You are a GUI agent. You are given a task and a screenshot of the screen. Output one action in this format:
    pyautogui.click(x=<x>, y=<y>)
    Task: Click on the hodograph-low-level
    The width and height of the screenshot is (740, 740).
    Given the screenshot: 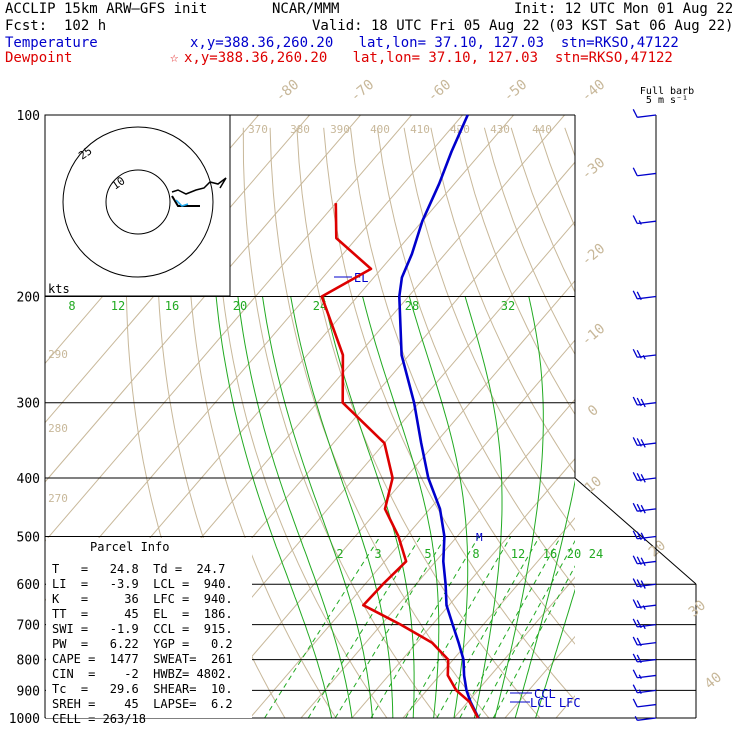 What is the action you would take?
    pyautogui.click(x=182, y=203)
    